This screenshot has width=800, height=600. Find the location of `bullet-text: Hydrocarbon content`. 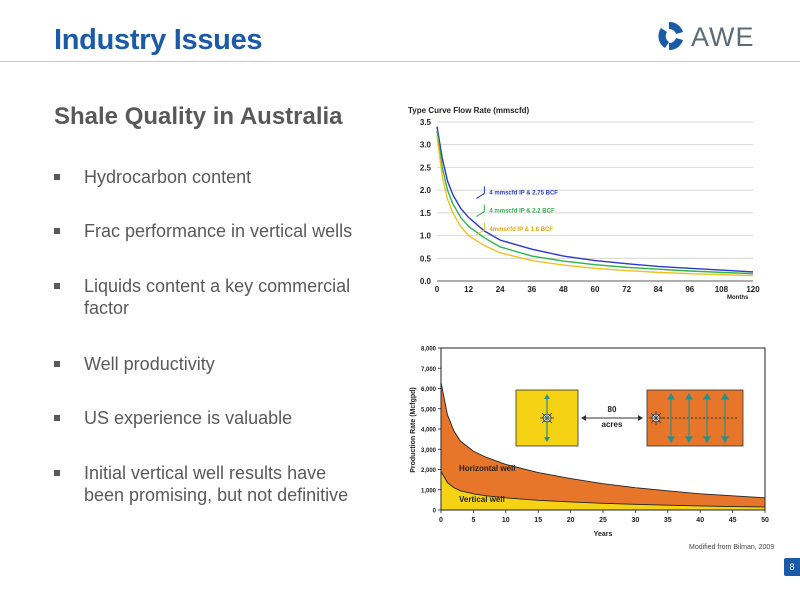

bullet-text: Hydrocarbon content is located at coordinates (168, 177).